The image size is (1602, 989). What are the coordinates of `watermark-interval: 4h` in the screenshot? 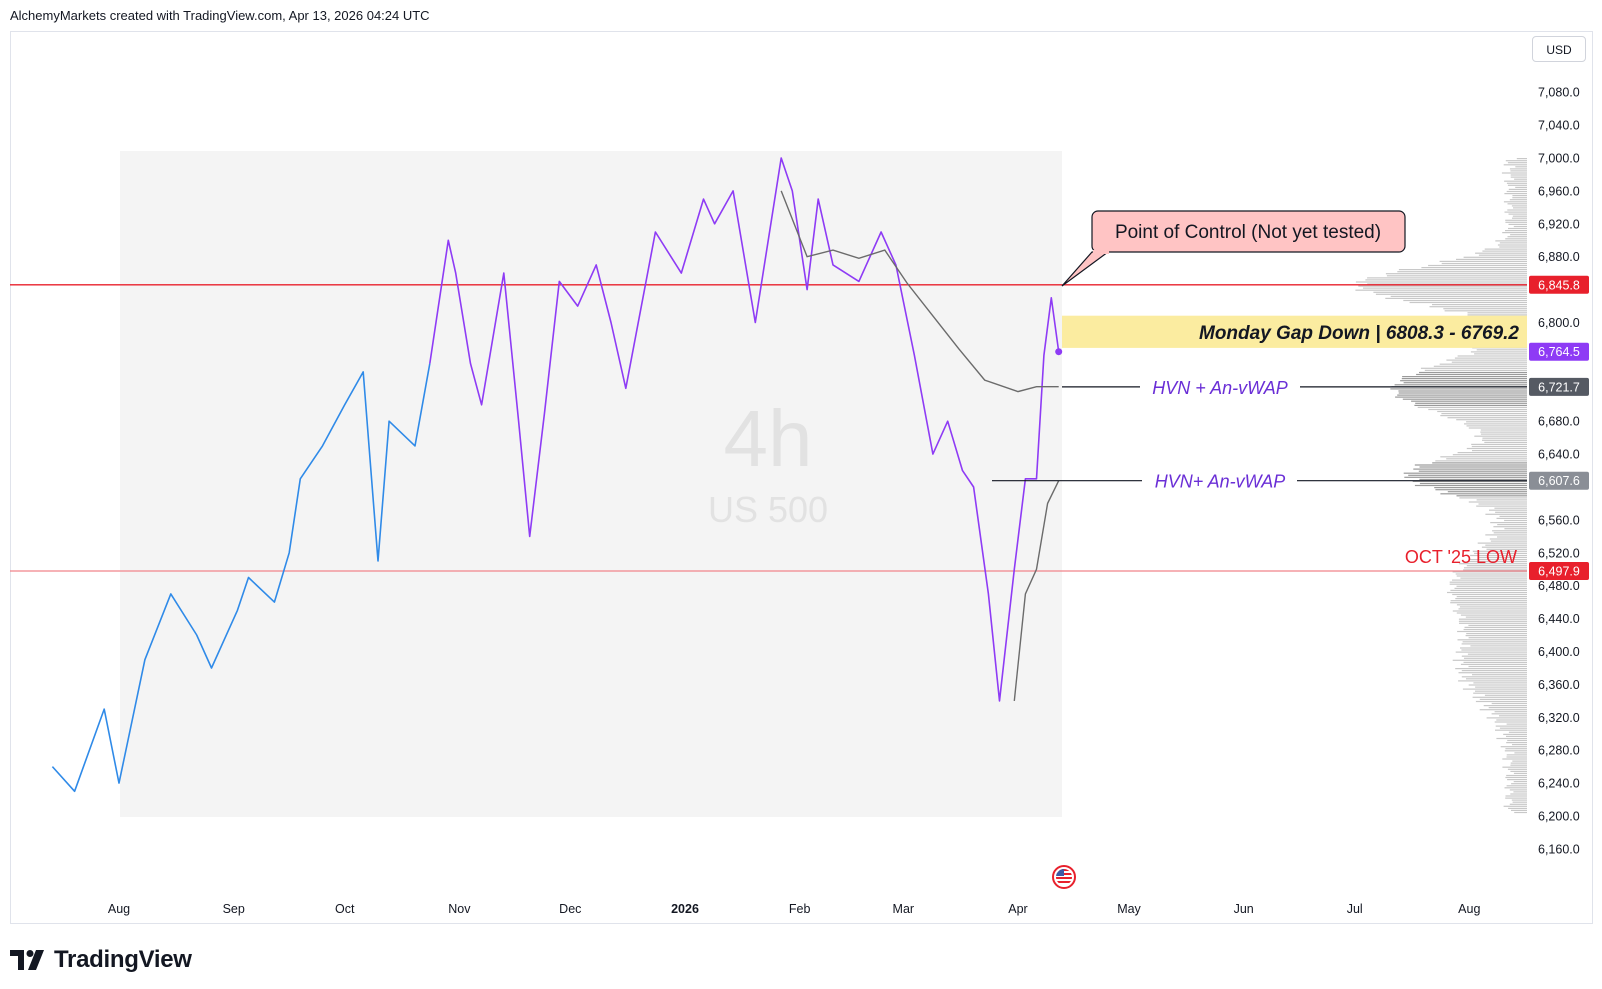 It's located at (768, 438).